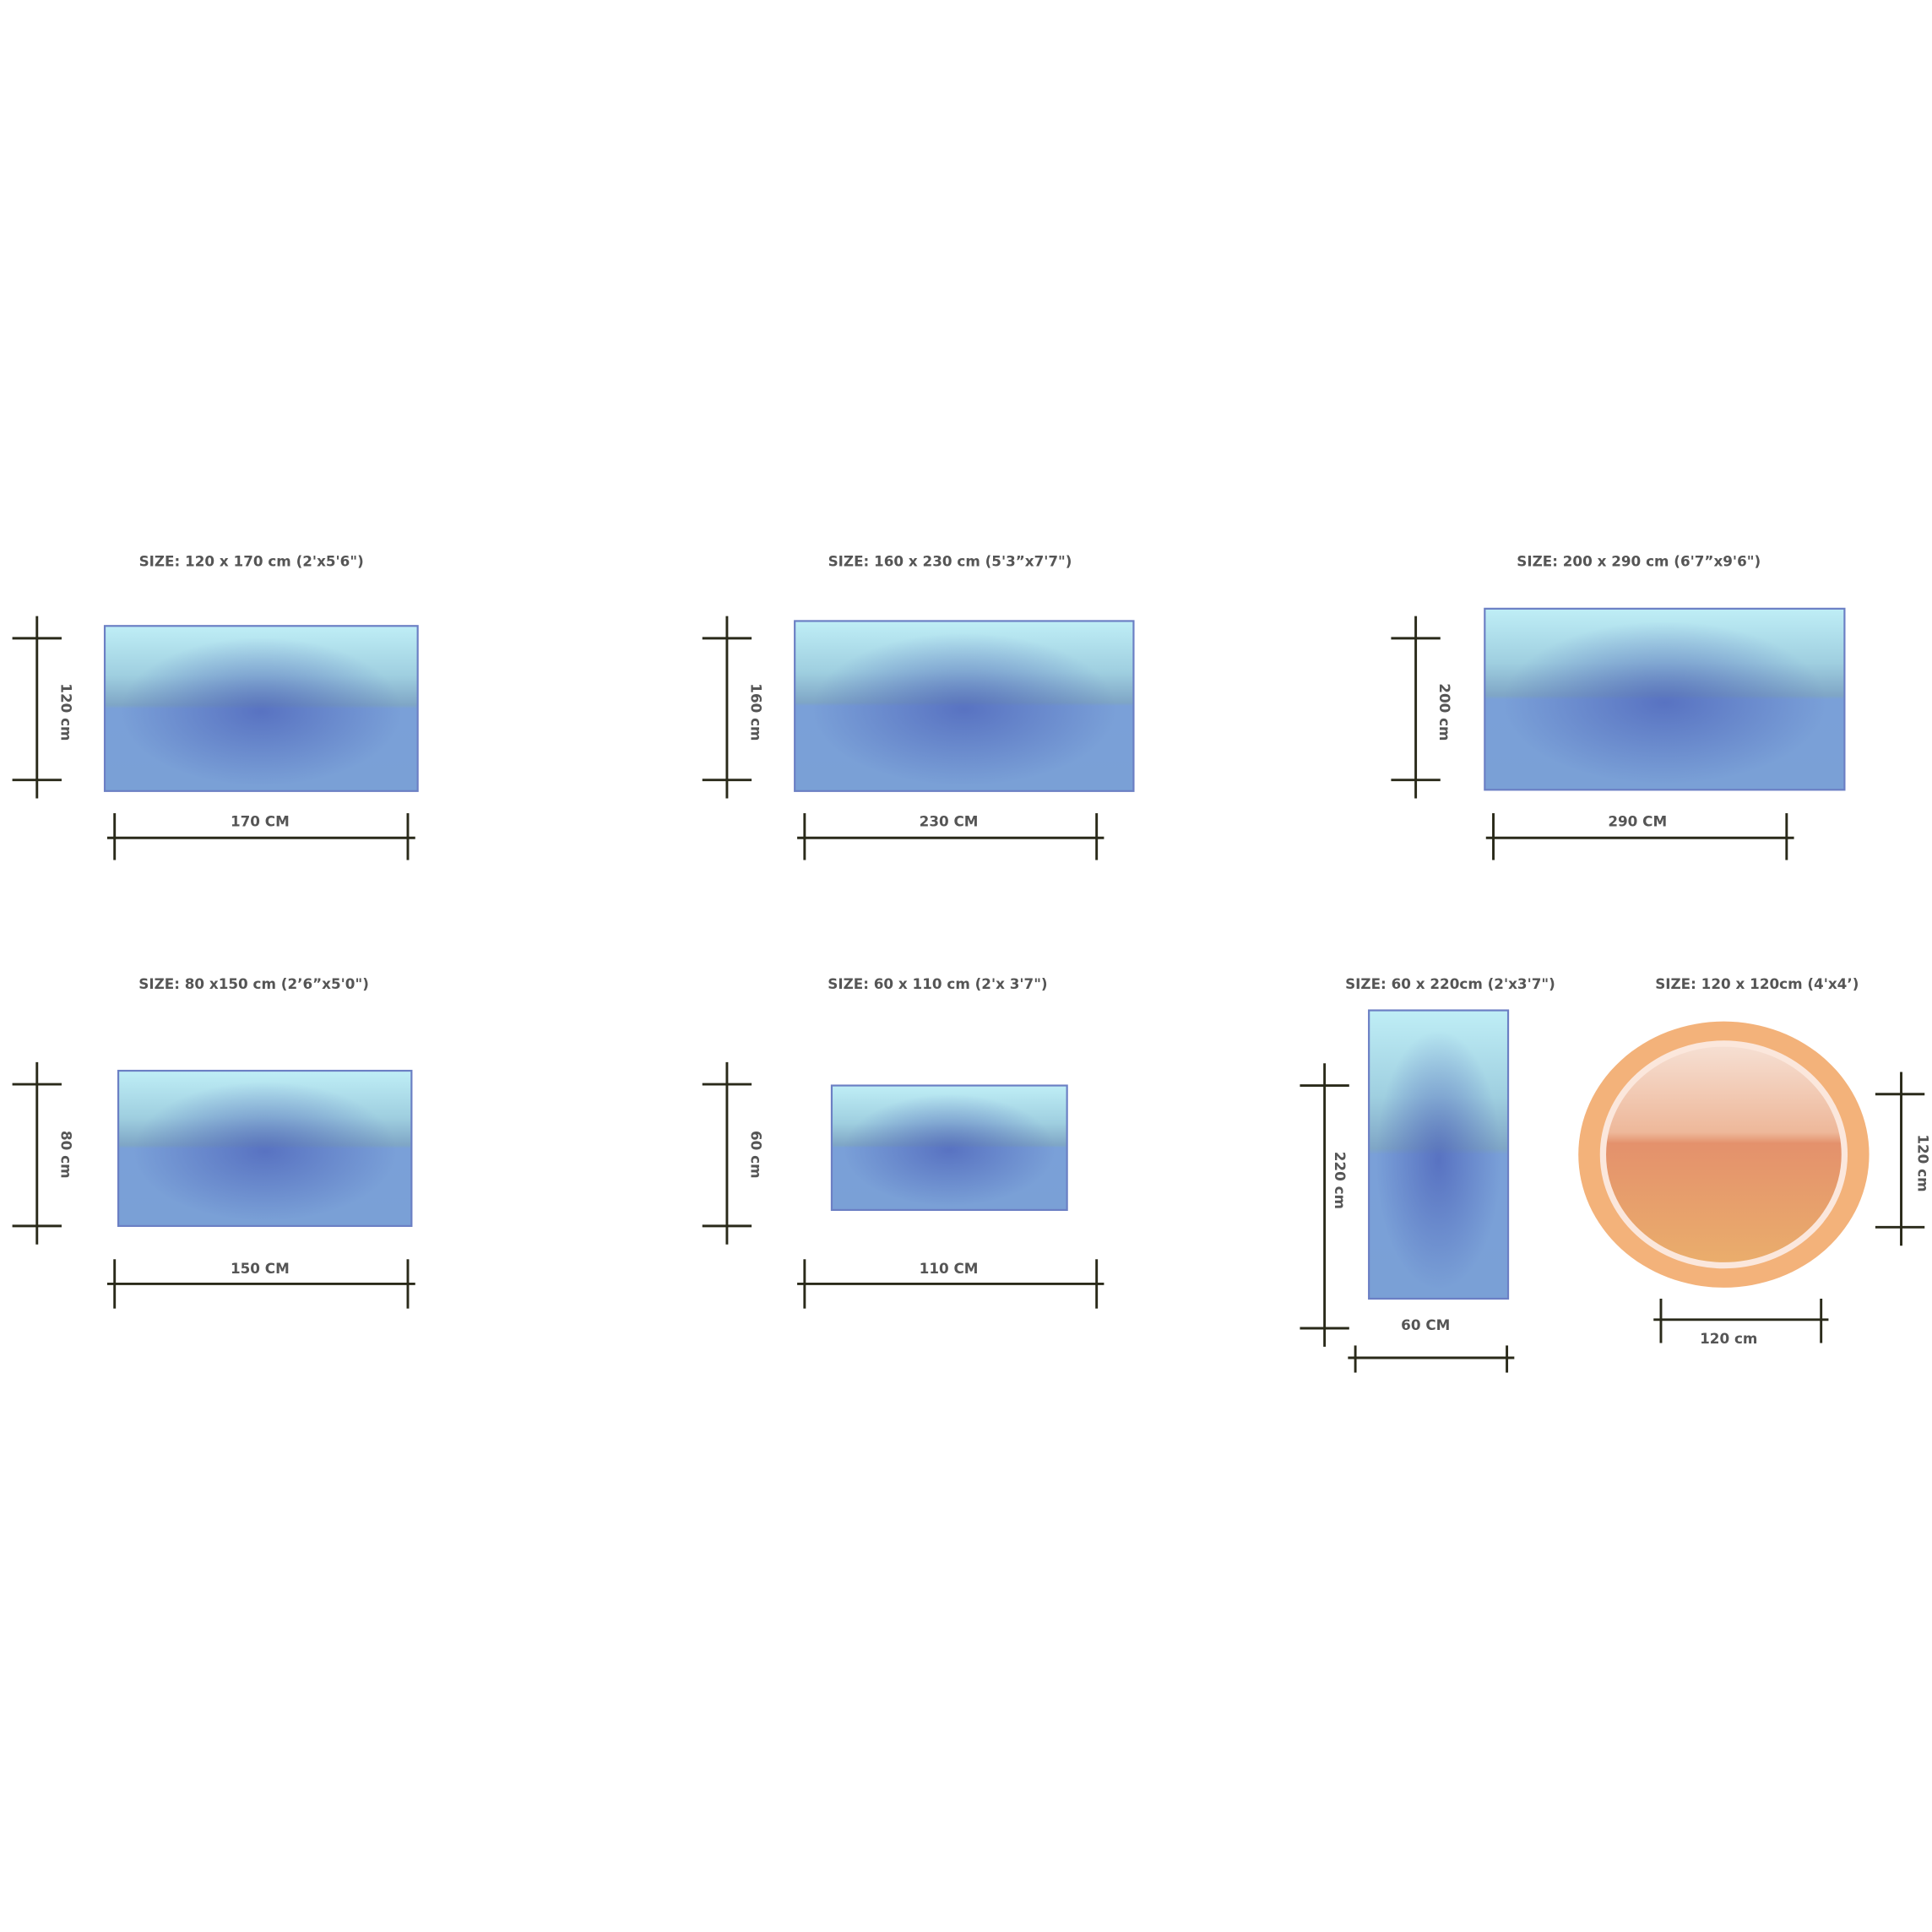 The image size is (1932, 1932). What do you see at coordinates (1340, 1180) in the screenshot?
I see `height-label: 220 cm` at bounding box center [1340, 1180].